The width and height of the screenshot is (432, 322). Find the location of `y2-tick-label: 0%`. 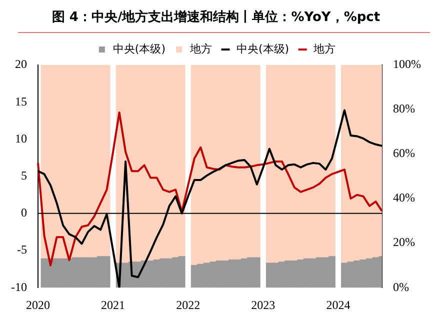

y2-tick-label: 0% is located at coordinates (401, 287).